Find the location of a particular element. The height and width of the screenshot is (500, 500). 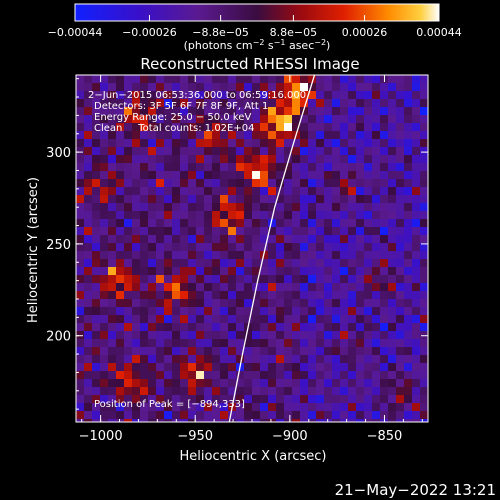

y-axis-label: Heliocentric Y (arcsec) is located at coordinates (33, 250).